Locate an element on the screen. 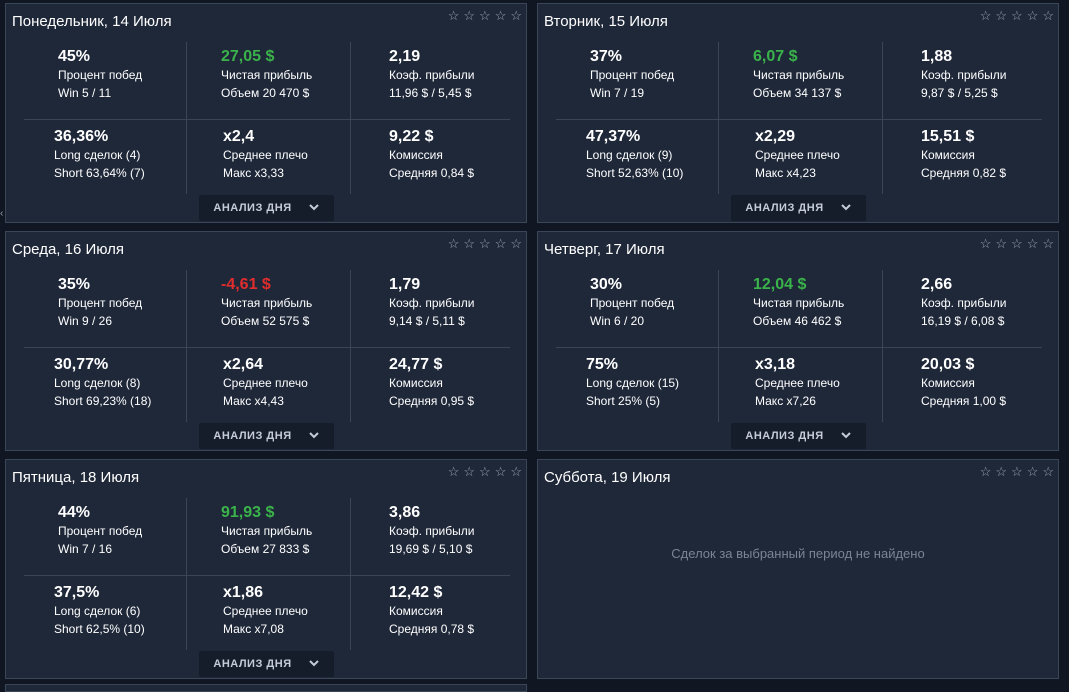 Image resolution: width=1069 pixels, height=692 pixels. winrate-cell: 45% Процент побед Win 5 / 11 is located at coordinates (100, 75).